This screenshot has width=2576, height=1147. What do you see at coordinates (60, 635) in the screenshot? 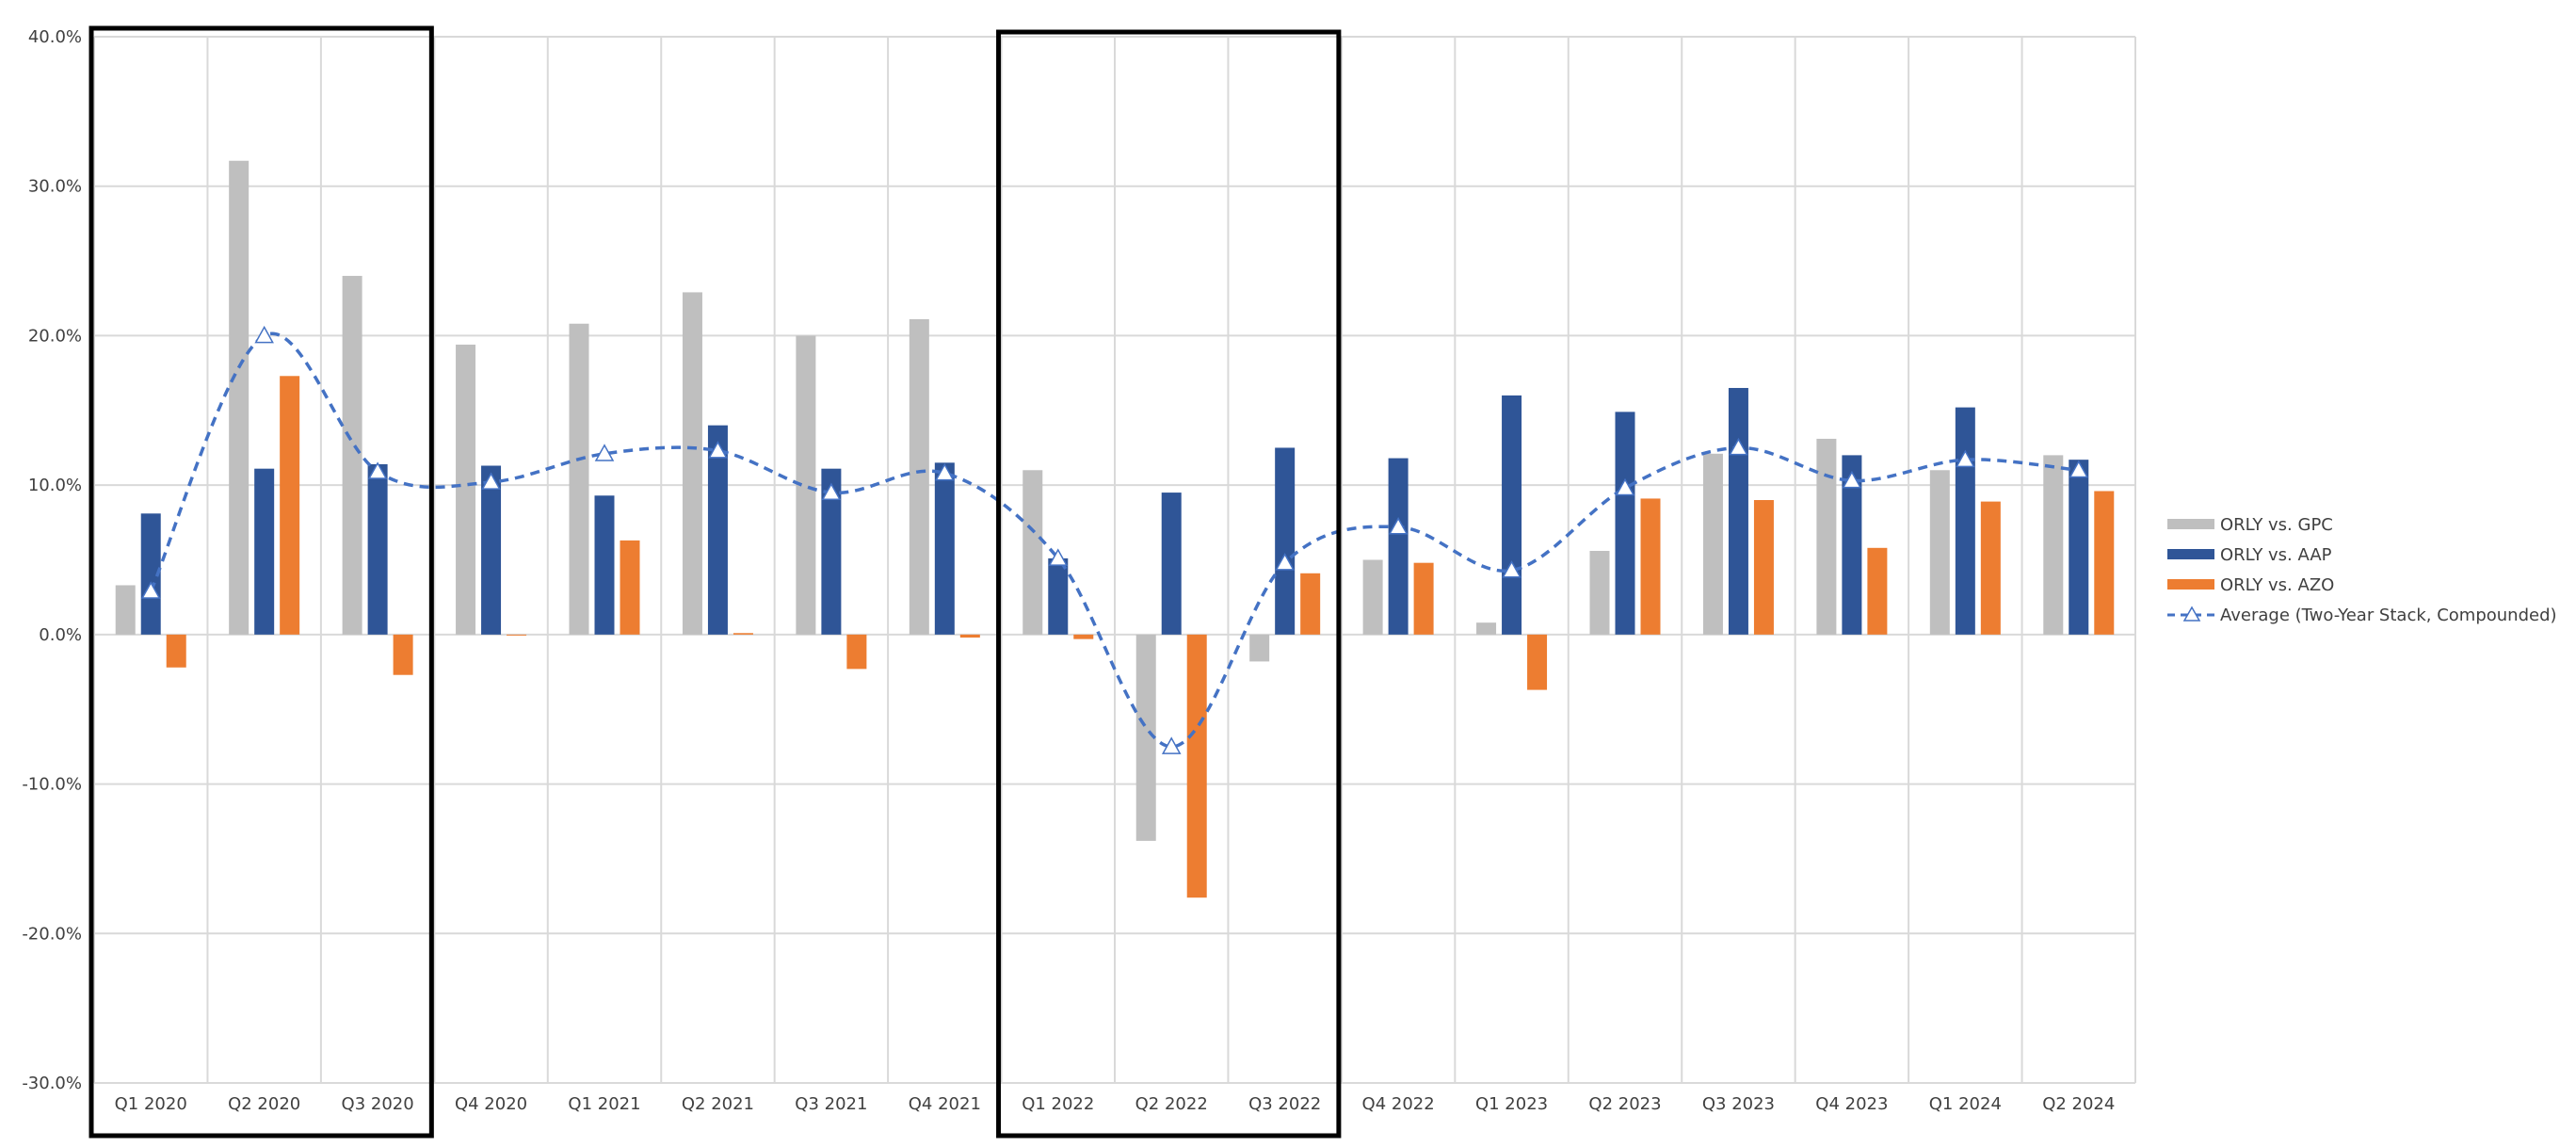
I see `y-tick-label: 0.0%` at bounding box center [60, 635].